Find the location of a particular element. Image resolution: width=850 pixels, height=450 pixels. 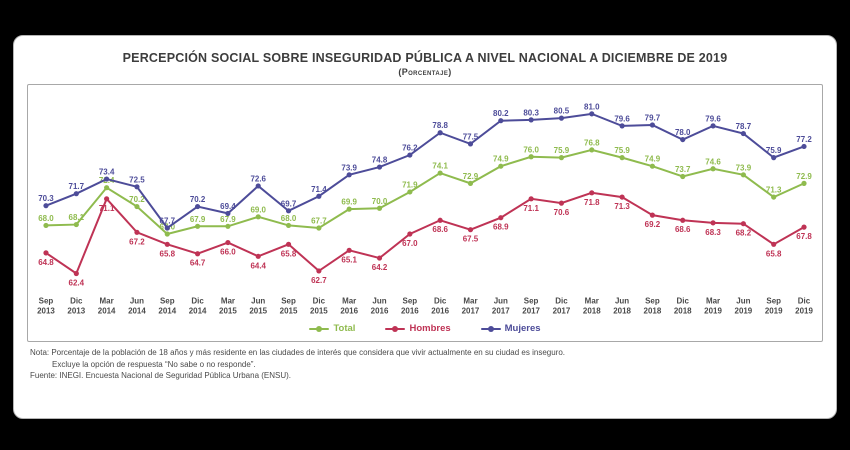

data-point-label: 66.0 is located at coordinates (228, 252).